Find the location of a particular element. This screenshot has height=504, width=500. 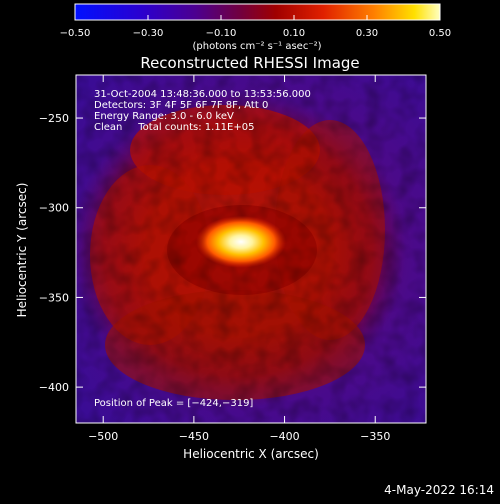

colorbar-tick-label: −0.50 is located at coordinates (75, 33).